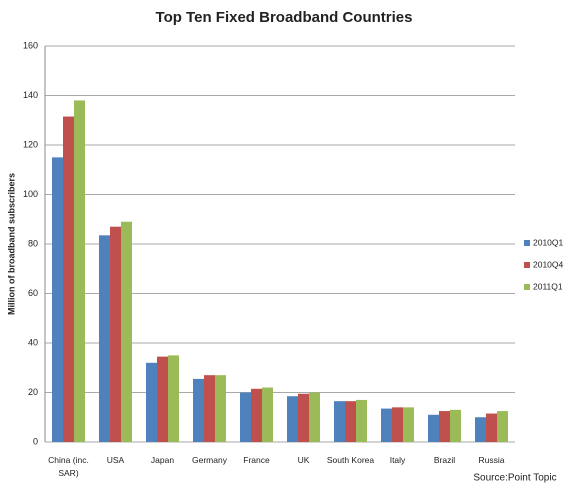 Image resolution: width=568 pixels, height=484 pixels. I want to click on y-tick-label: 160, so click(30, 45).